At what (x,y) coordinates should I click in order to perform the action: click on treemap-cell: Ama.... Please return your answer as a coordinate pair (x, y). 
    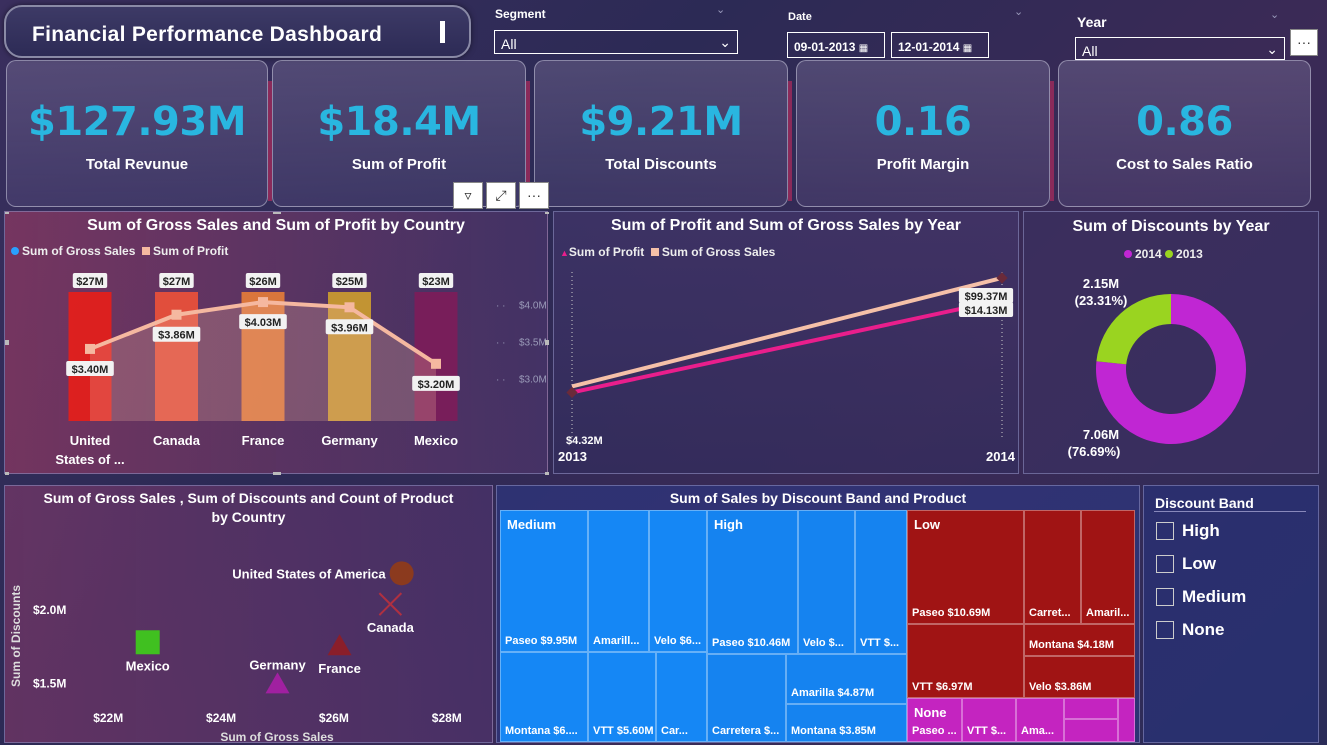
    Looking at the image, I should click on (1040, 720).